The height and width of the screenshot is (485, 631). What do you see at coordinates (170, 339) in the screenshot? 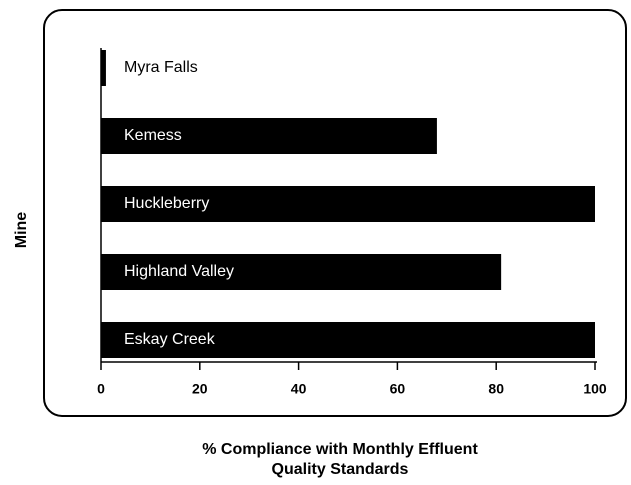
I see `bar-label: Eskay Creek` at bounding box center [170, 339].